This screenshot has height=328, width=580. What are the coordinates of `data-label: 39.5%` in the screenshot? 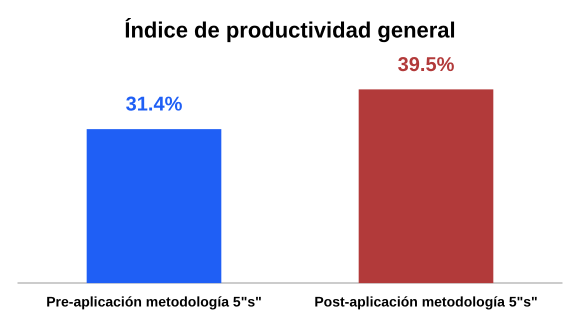 It's located at (426, 65).